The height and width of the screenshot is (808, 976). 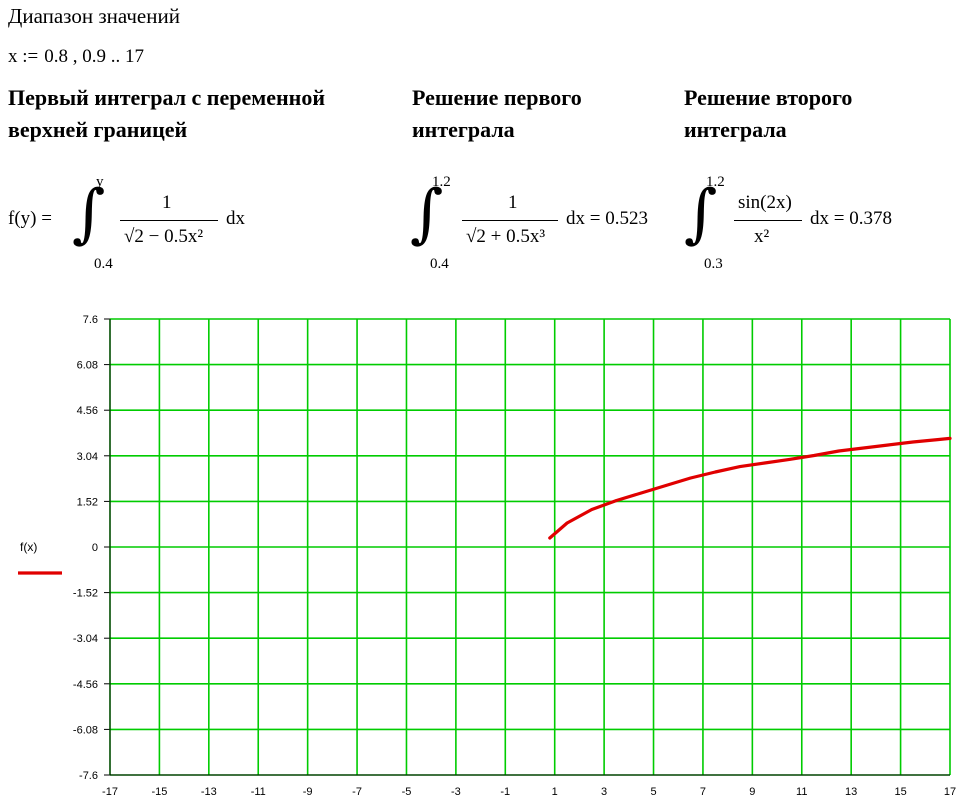 I want to click on x-tick-label: -15, so click(x=159, y=792).